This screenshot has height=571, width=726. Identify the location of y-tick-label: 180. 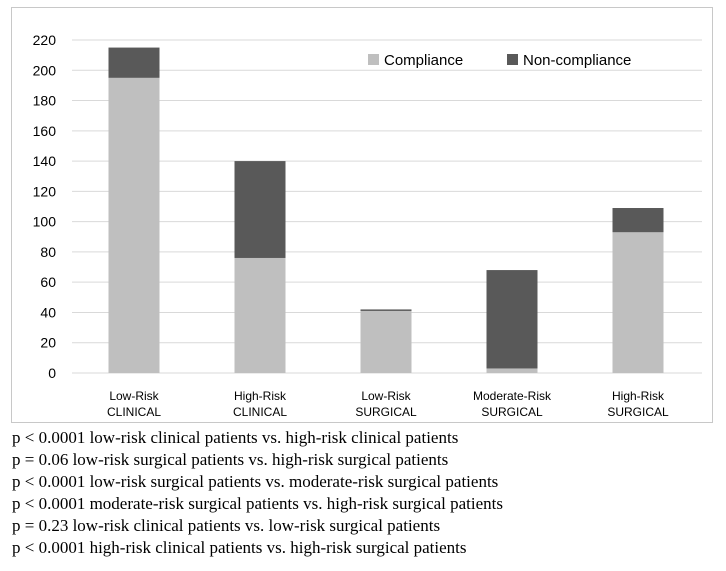
(45, 101).